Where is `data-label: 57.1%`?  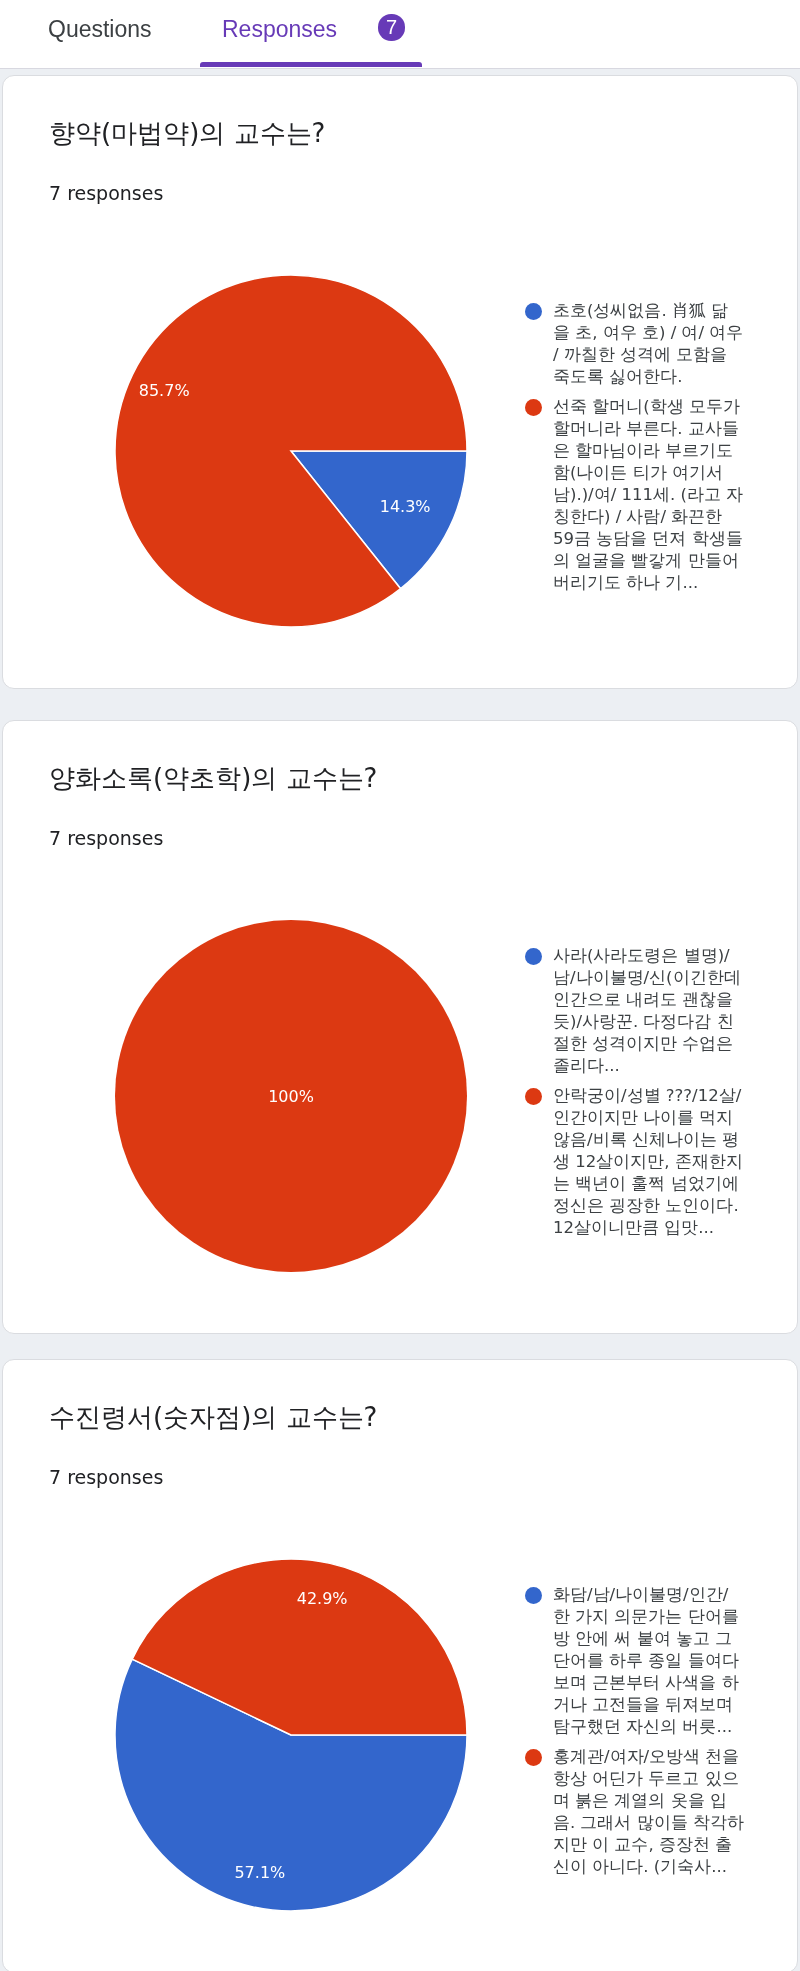 data-label: 57.1% is located at coordinates (260, 1873).